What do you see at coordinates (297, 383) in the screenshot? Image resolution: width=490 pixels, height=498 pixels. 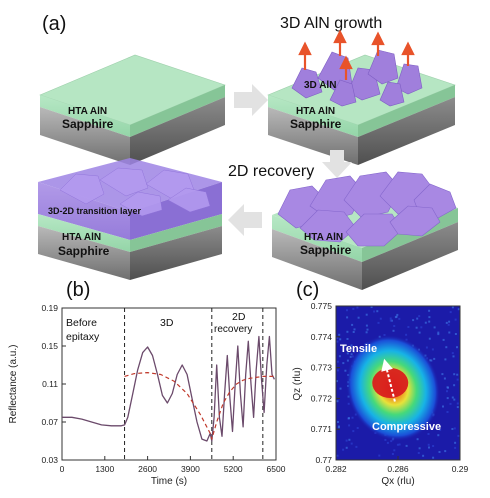 I see `chart-c-ylabel: Qz (rlu)` at bounding box center [297, 383].